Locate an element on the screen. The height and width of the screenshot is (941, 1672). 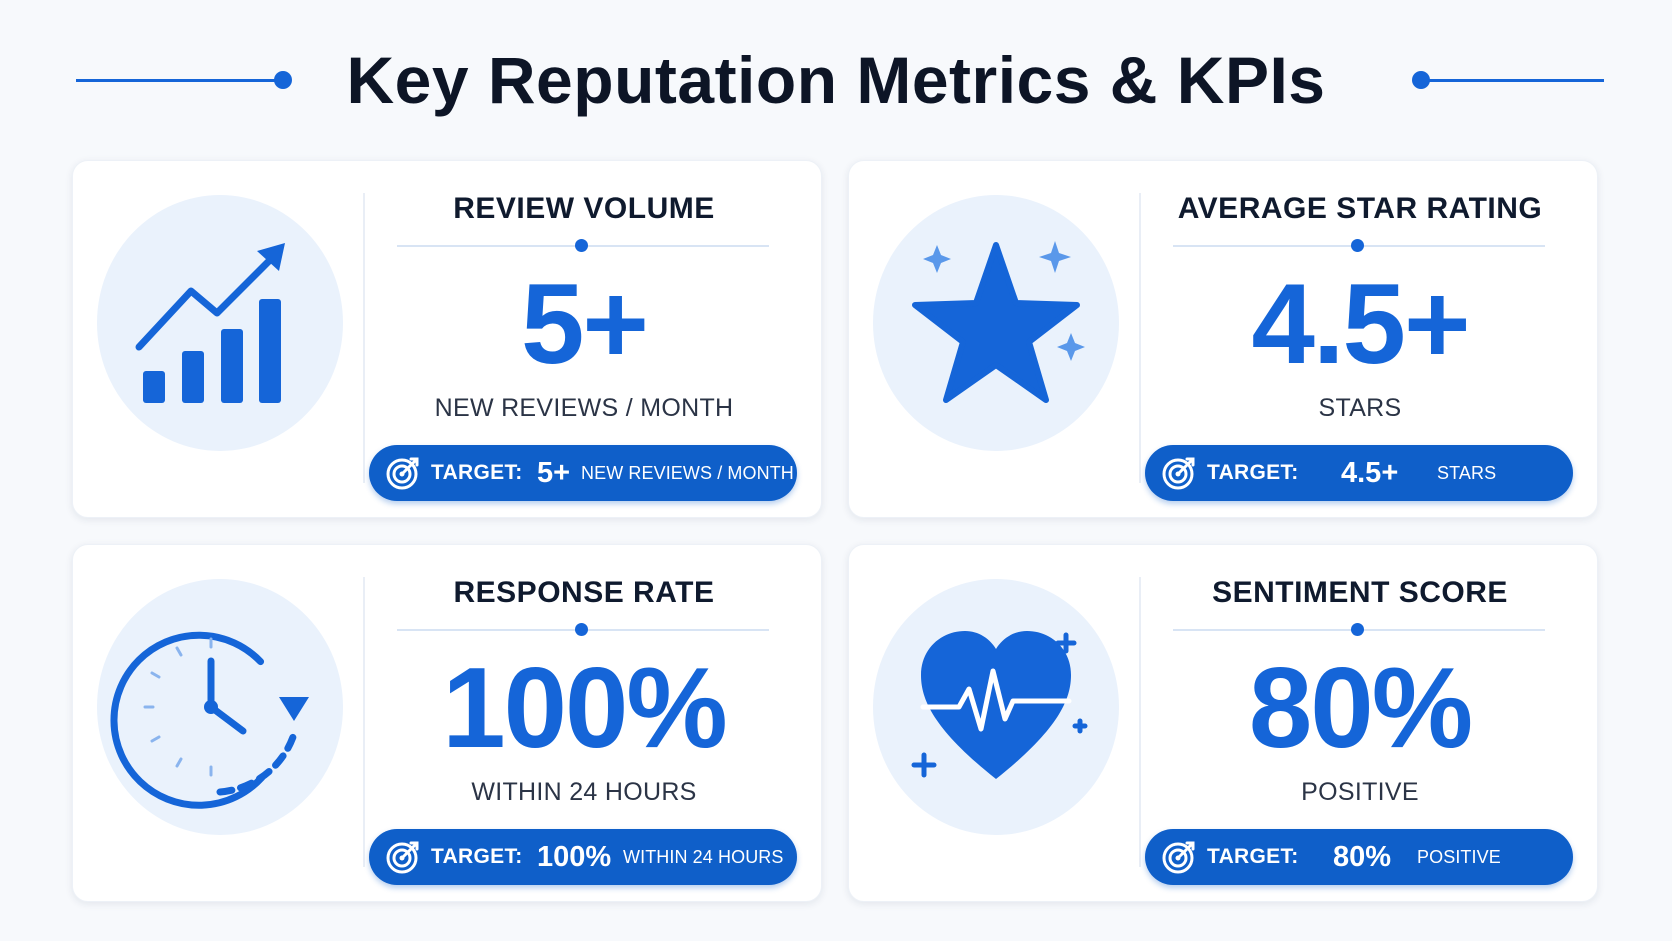
target-pill: TARGET: 4.5+ STARS is located at coordinates (1359, 473).